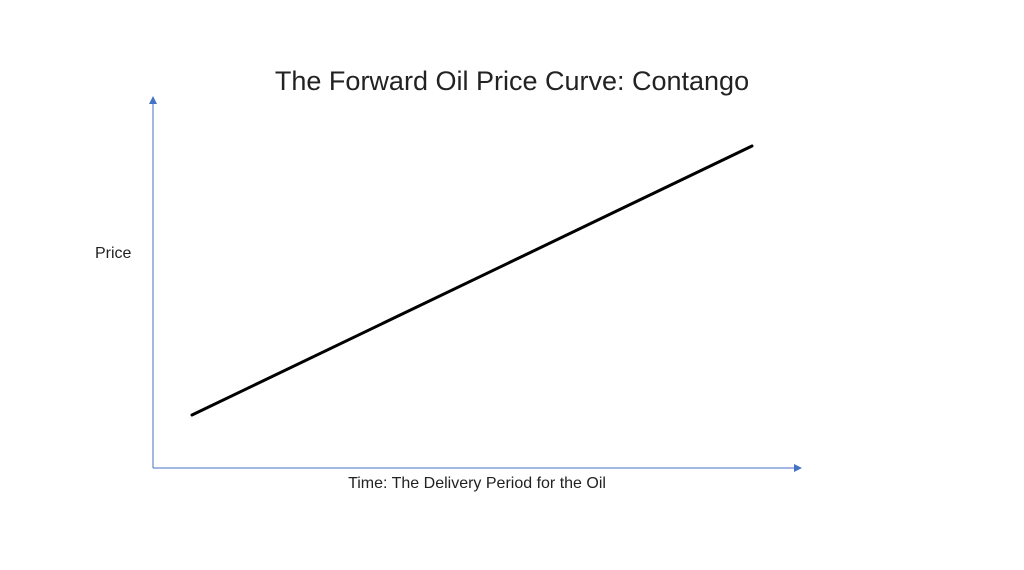  What do you see at coordinates (113, 253) in the screenshot?
I see `y-axis-label: Price` at bounding box center [113, 253].